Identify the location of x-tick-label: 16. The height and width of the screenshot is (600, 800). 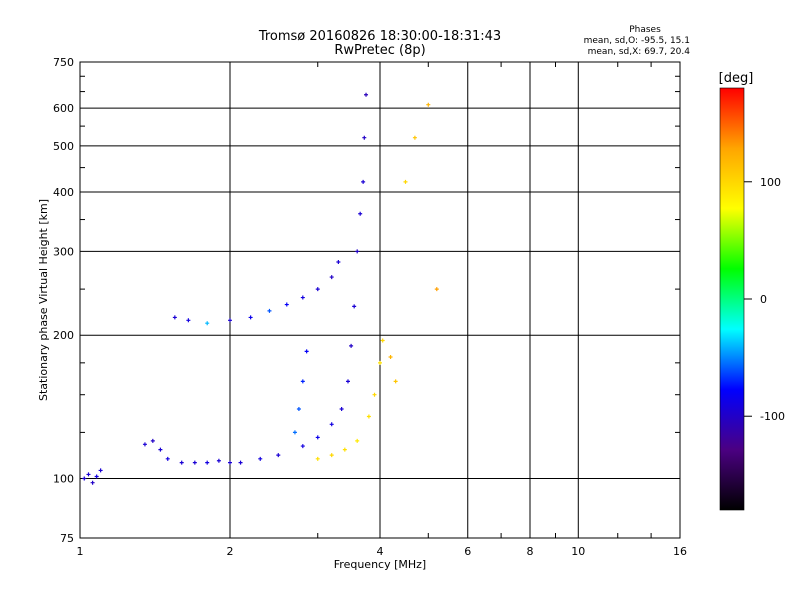
(680, 551).